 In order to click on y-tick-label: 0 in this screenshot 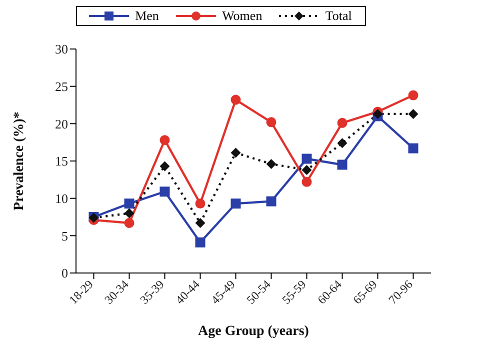, I will do `click(65, 273)`.